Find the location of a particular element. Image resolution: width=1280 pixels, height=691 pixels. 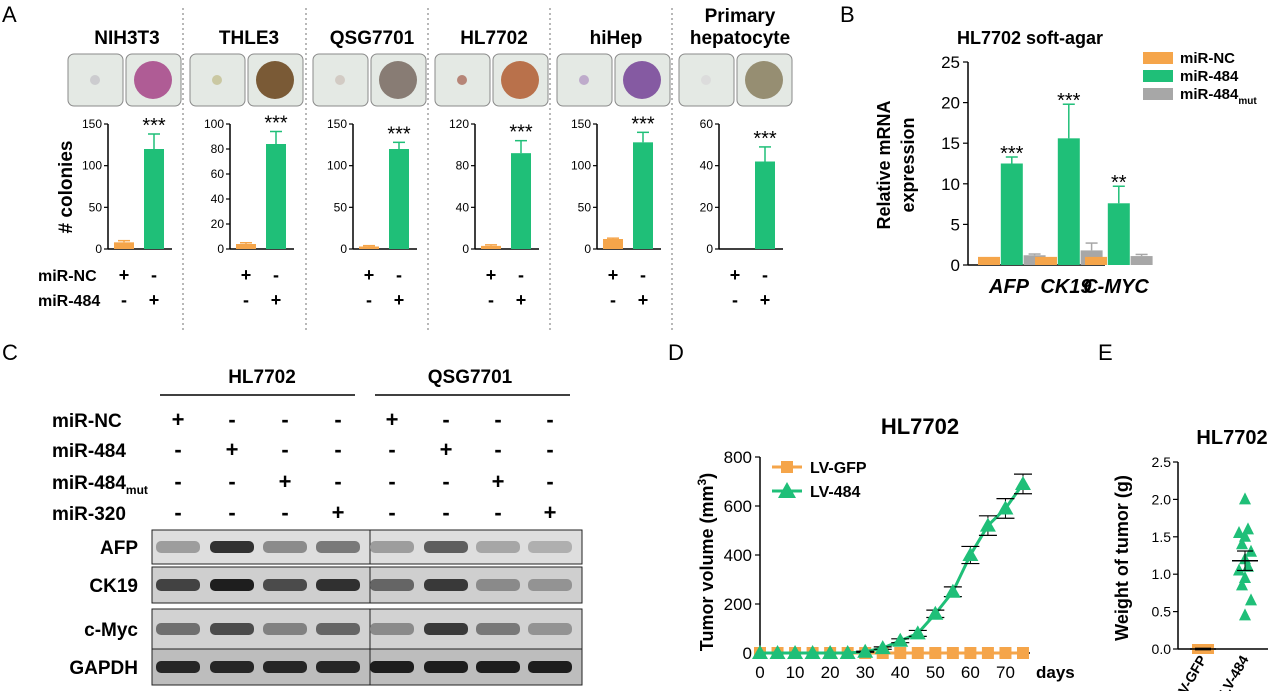

y-tick-label: 150 is located at coordinates (92, 124).